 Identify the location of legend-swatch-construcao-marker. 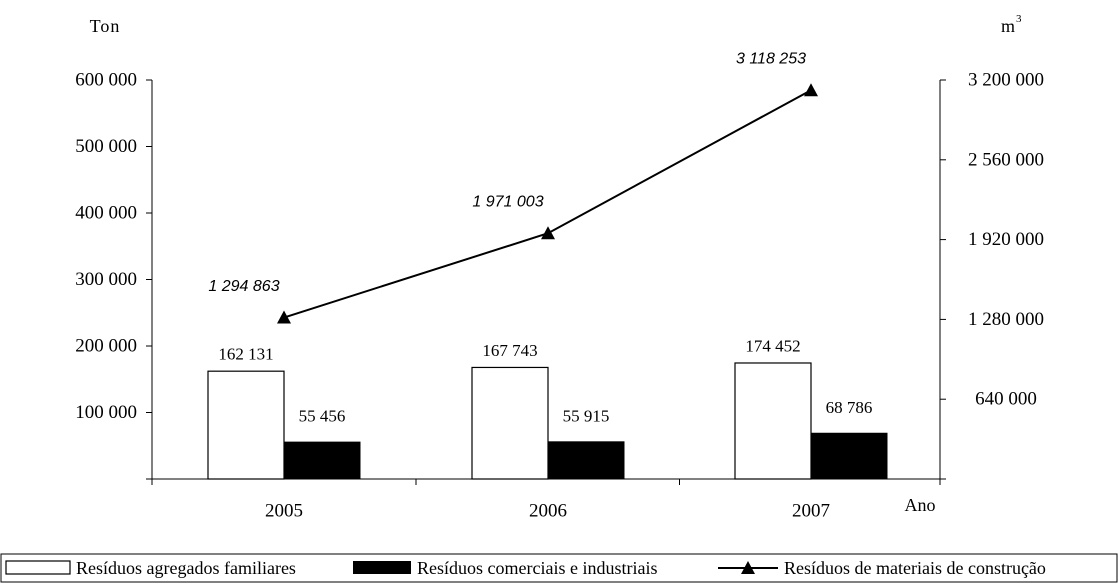
(748, 567).